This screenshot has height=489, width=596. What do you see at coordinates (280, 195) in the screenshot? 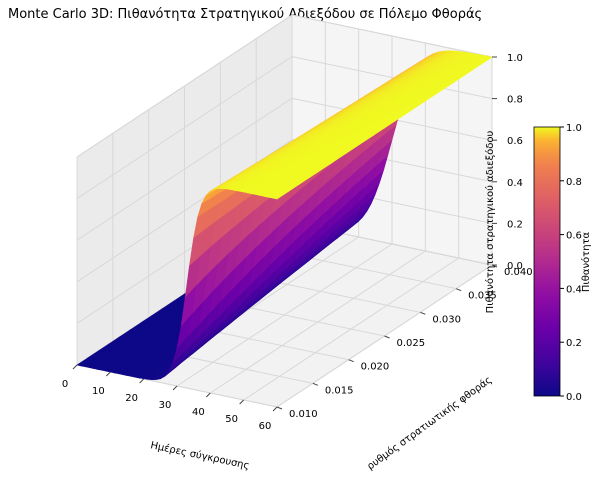
I see `surface-patch` at bounding box center [280, 195].